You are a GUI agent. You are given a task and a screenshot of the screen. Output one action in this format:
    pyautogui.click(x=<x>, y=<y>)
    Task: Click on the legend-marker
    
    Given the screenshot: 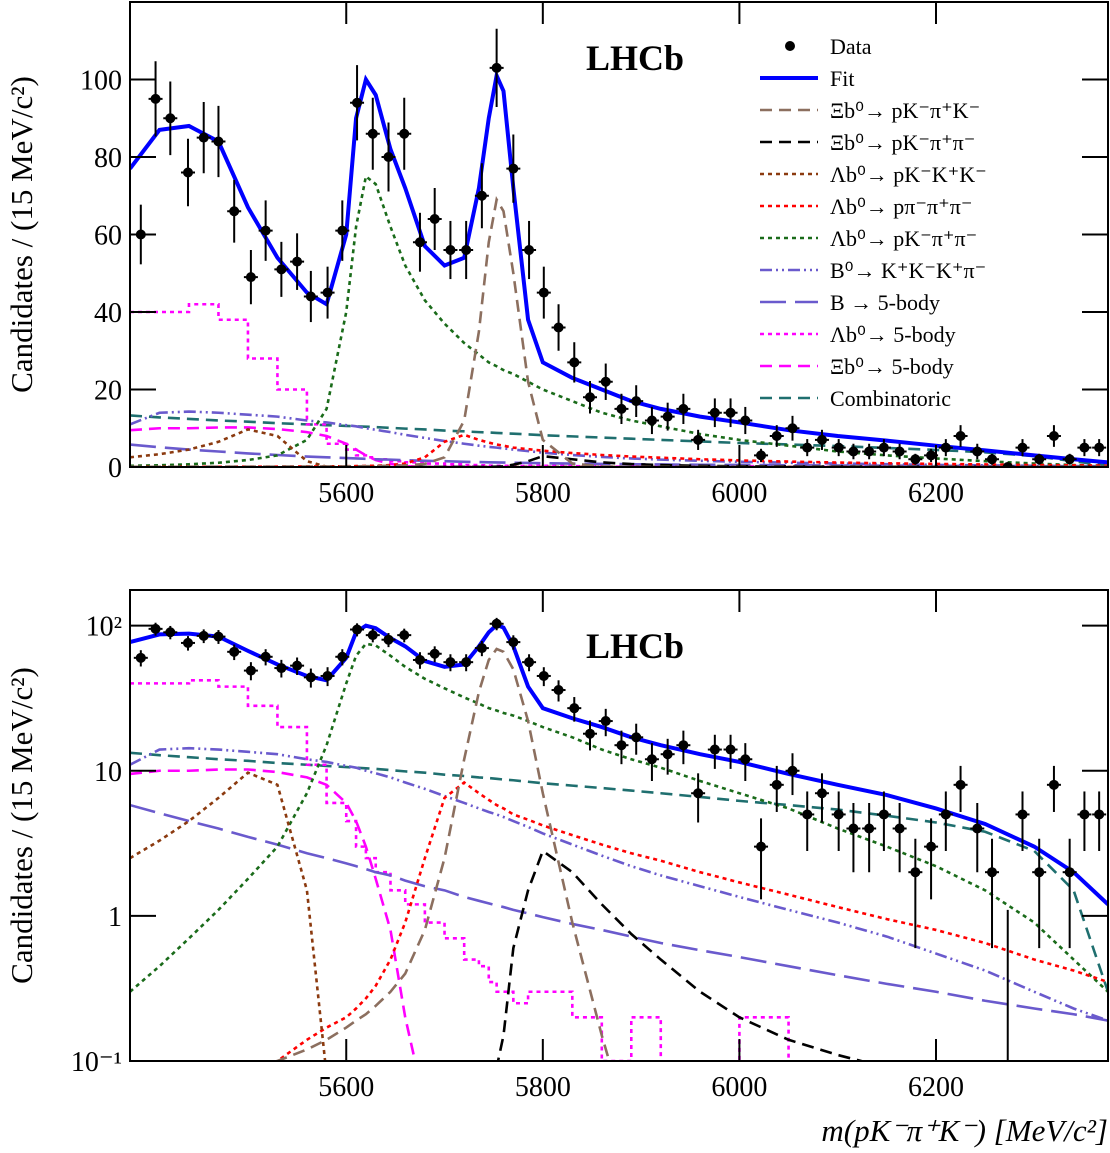 What is the action you would take?
    pyautogui.click(x=790, y=46)
    